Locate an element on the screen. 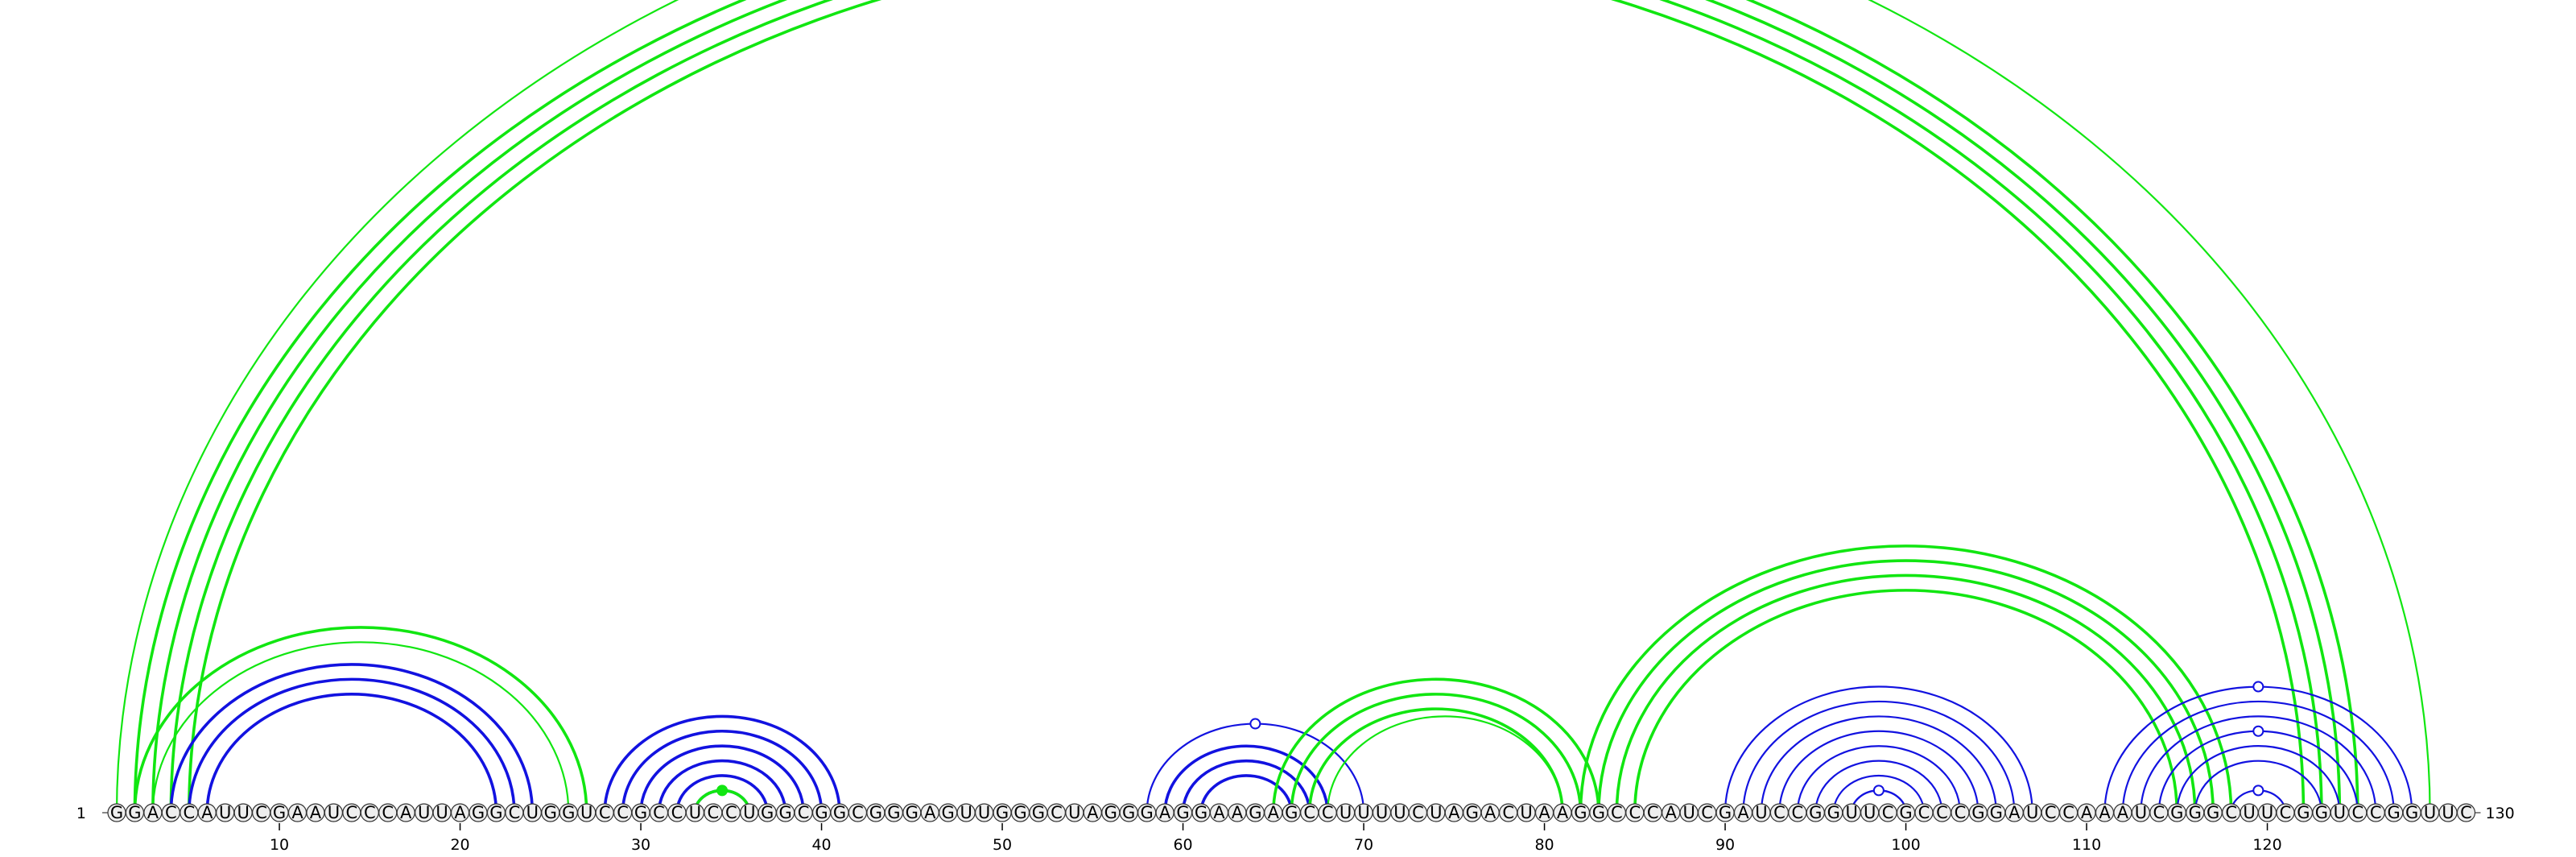 The width and height of the screenshot is (2576, 857). tick-label: 60 is located at coordinates (1182, 845).